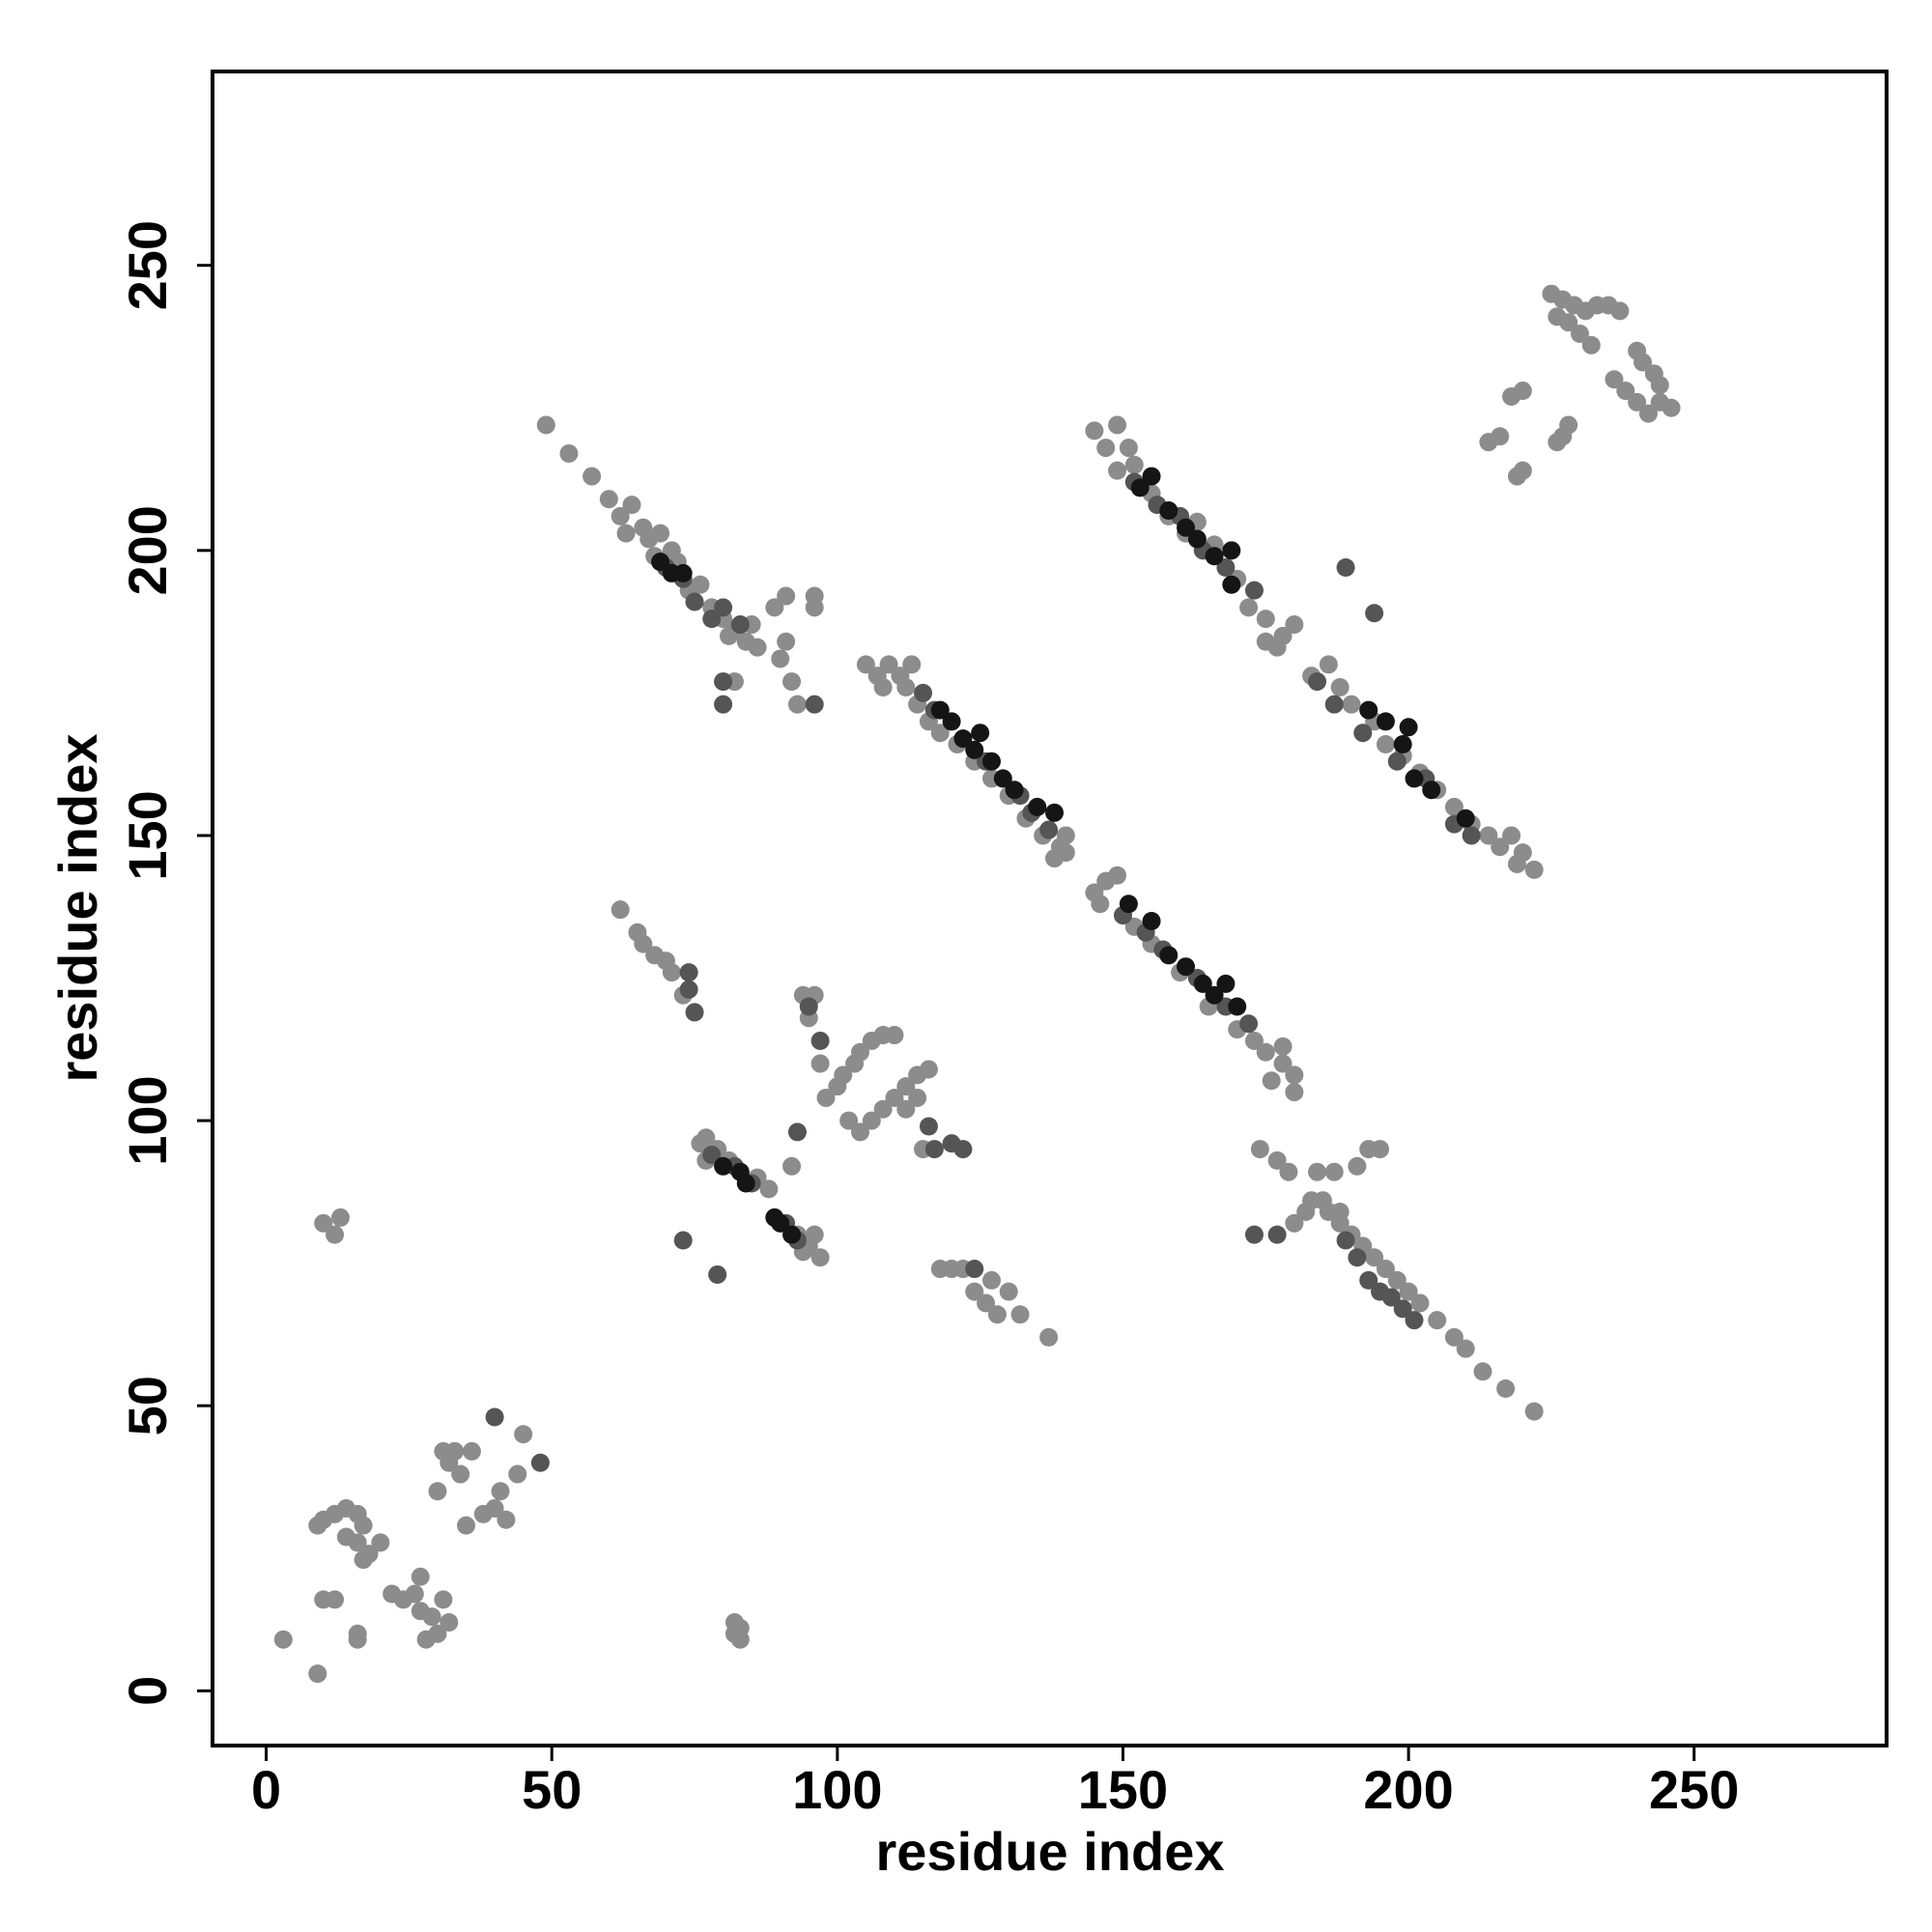 The image size is (1932, 1932). Describe the element at coordinates (1049, 1851) in the screenshot. I see `x-axis-title: residue index` at that location.